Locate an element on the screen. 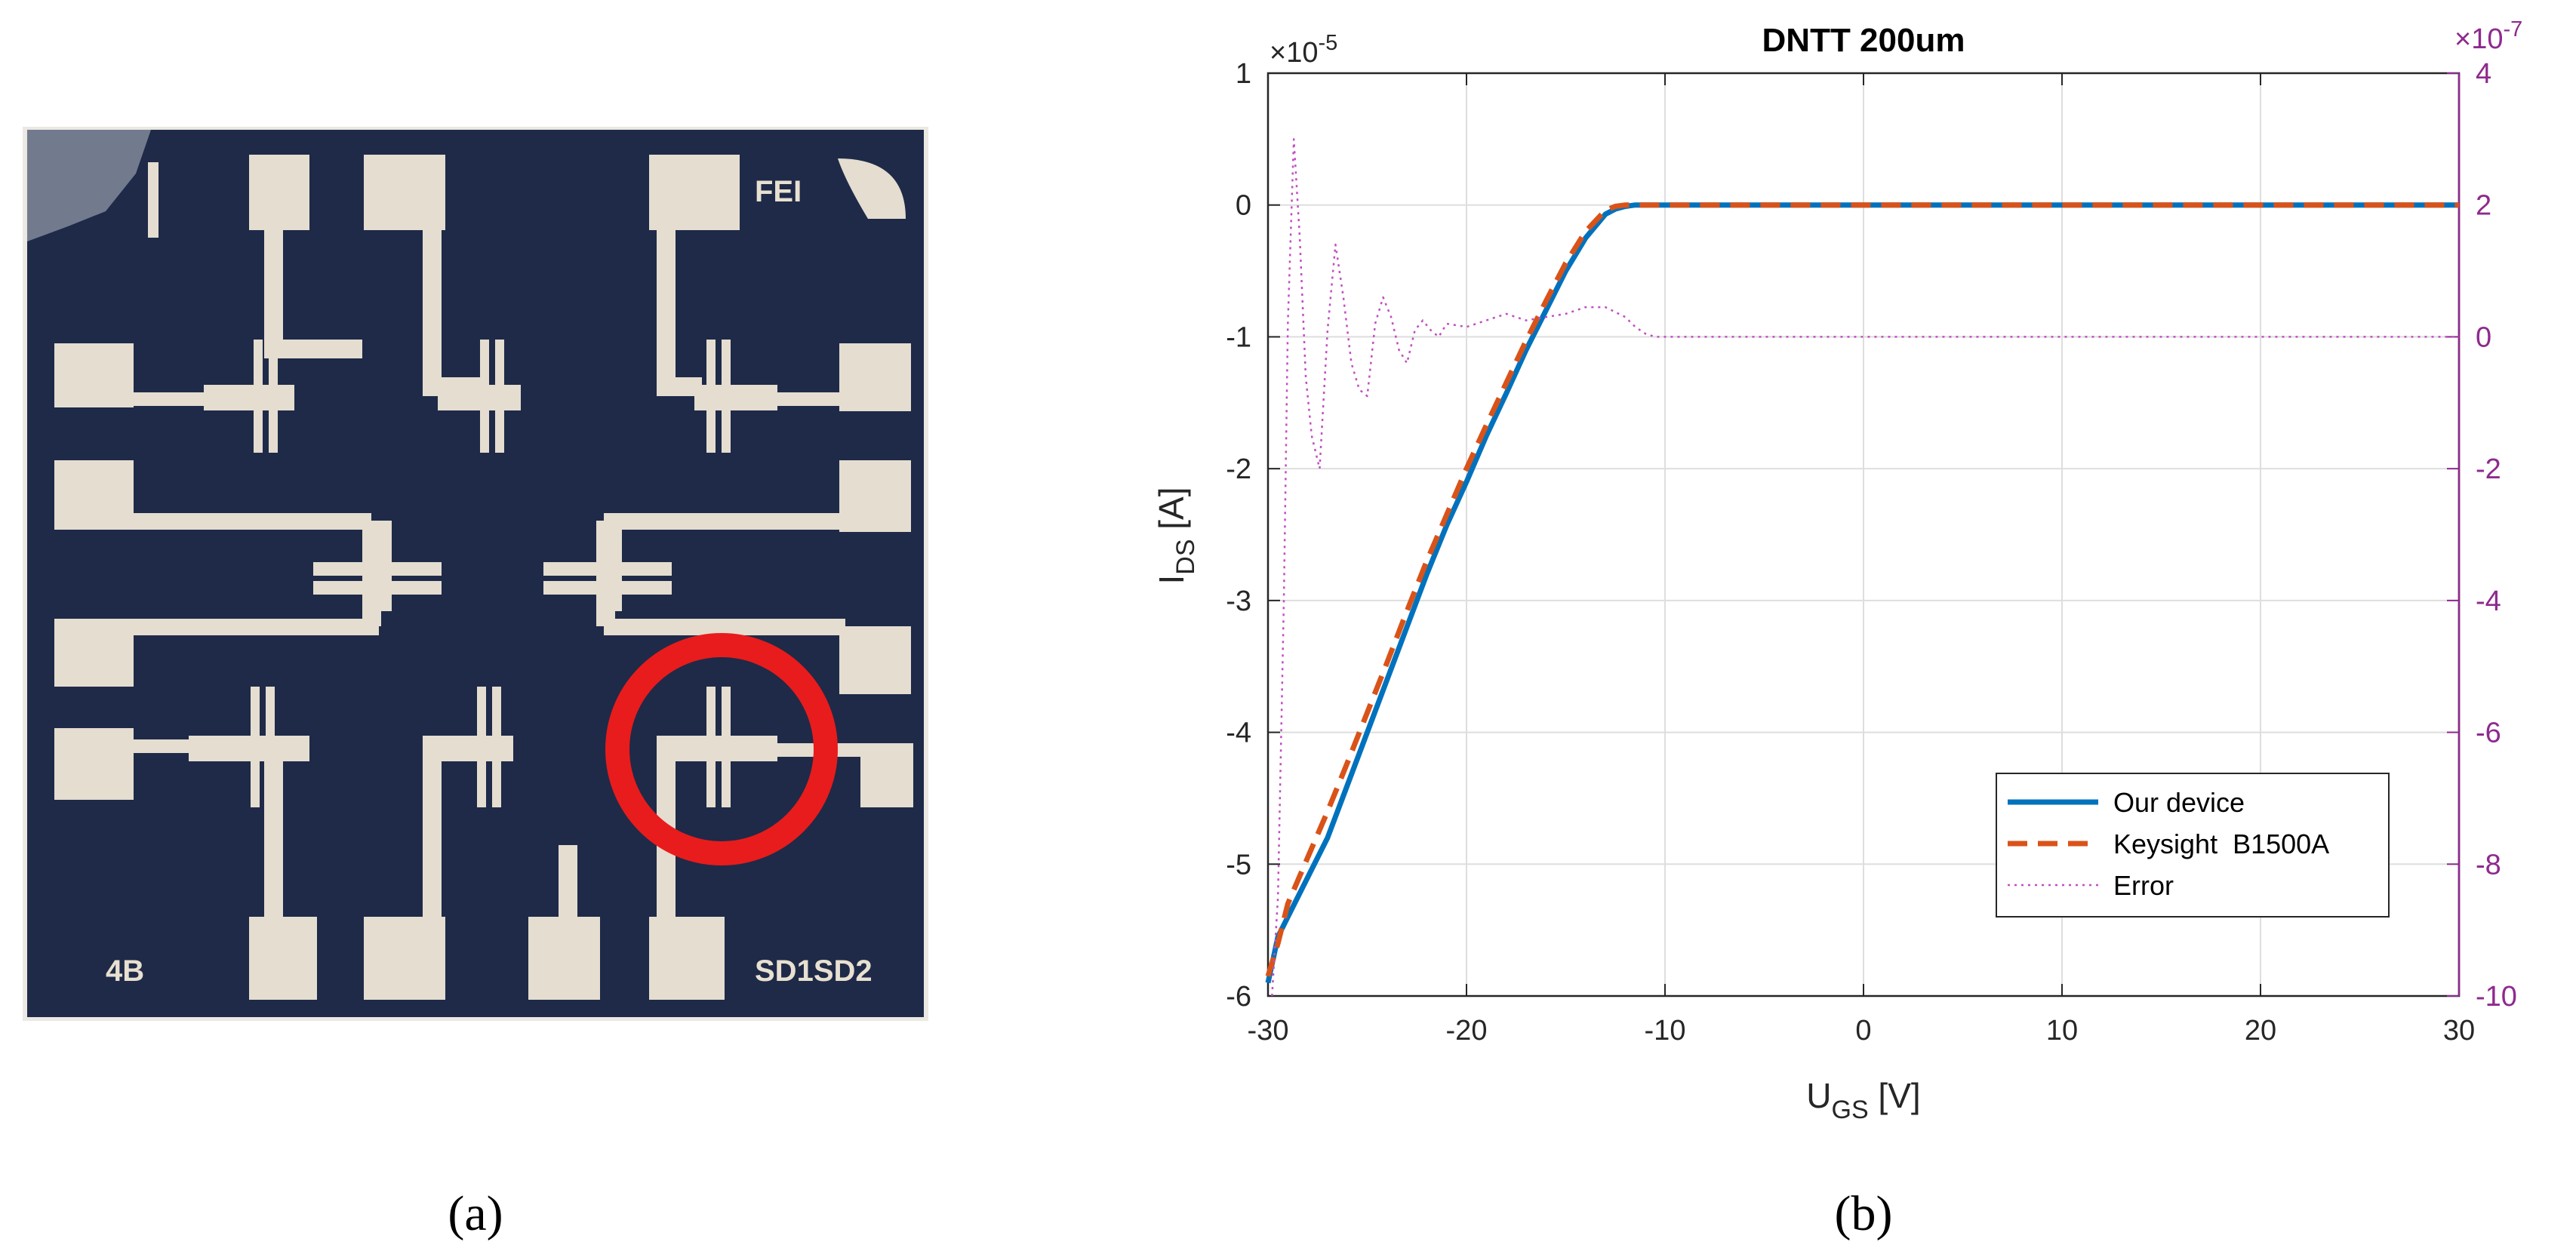  right-tick-label: -6 is located at coordinates (2488, 733).